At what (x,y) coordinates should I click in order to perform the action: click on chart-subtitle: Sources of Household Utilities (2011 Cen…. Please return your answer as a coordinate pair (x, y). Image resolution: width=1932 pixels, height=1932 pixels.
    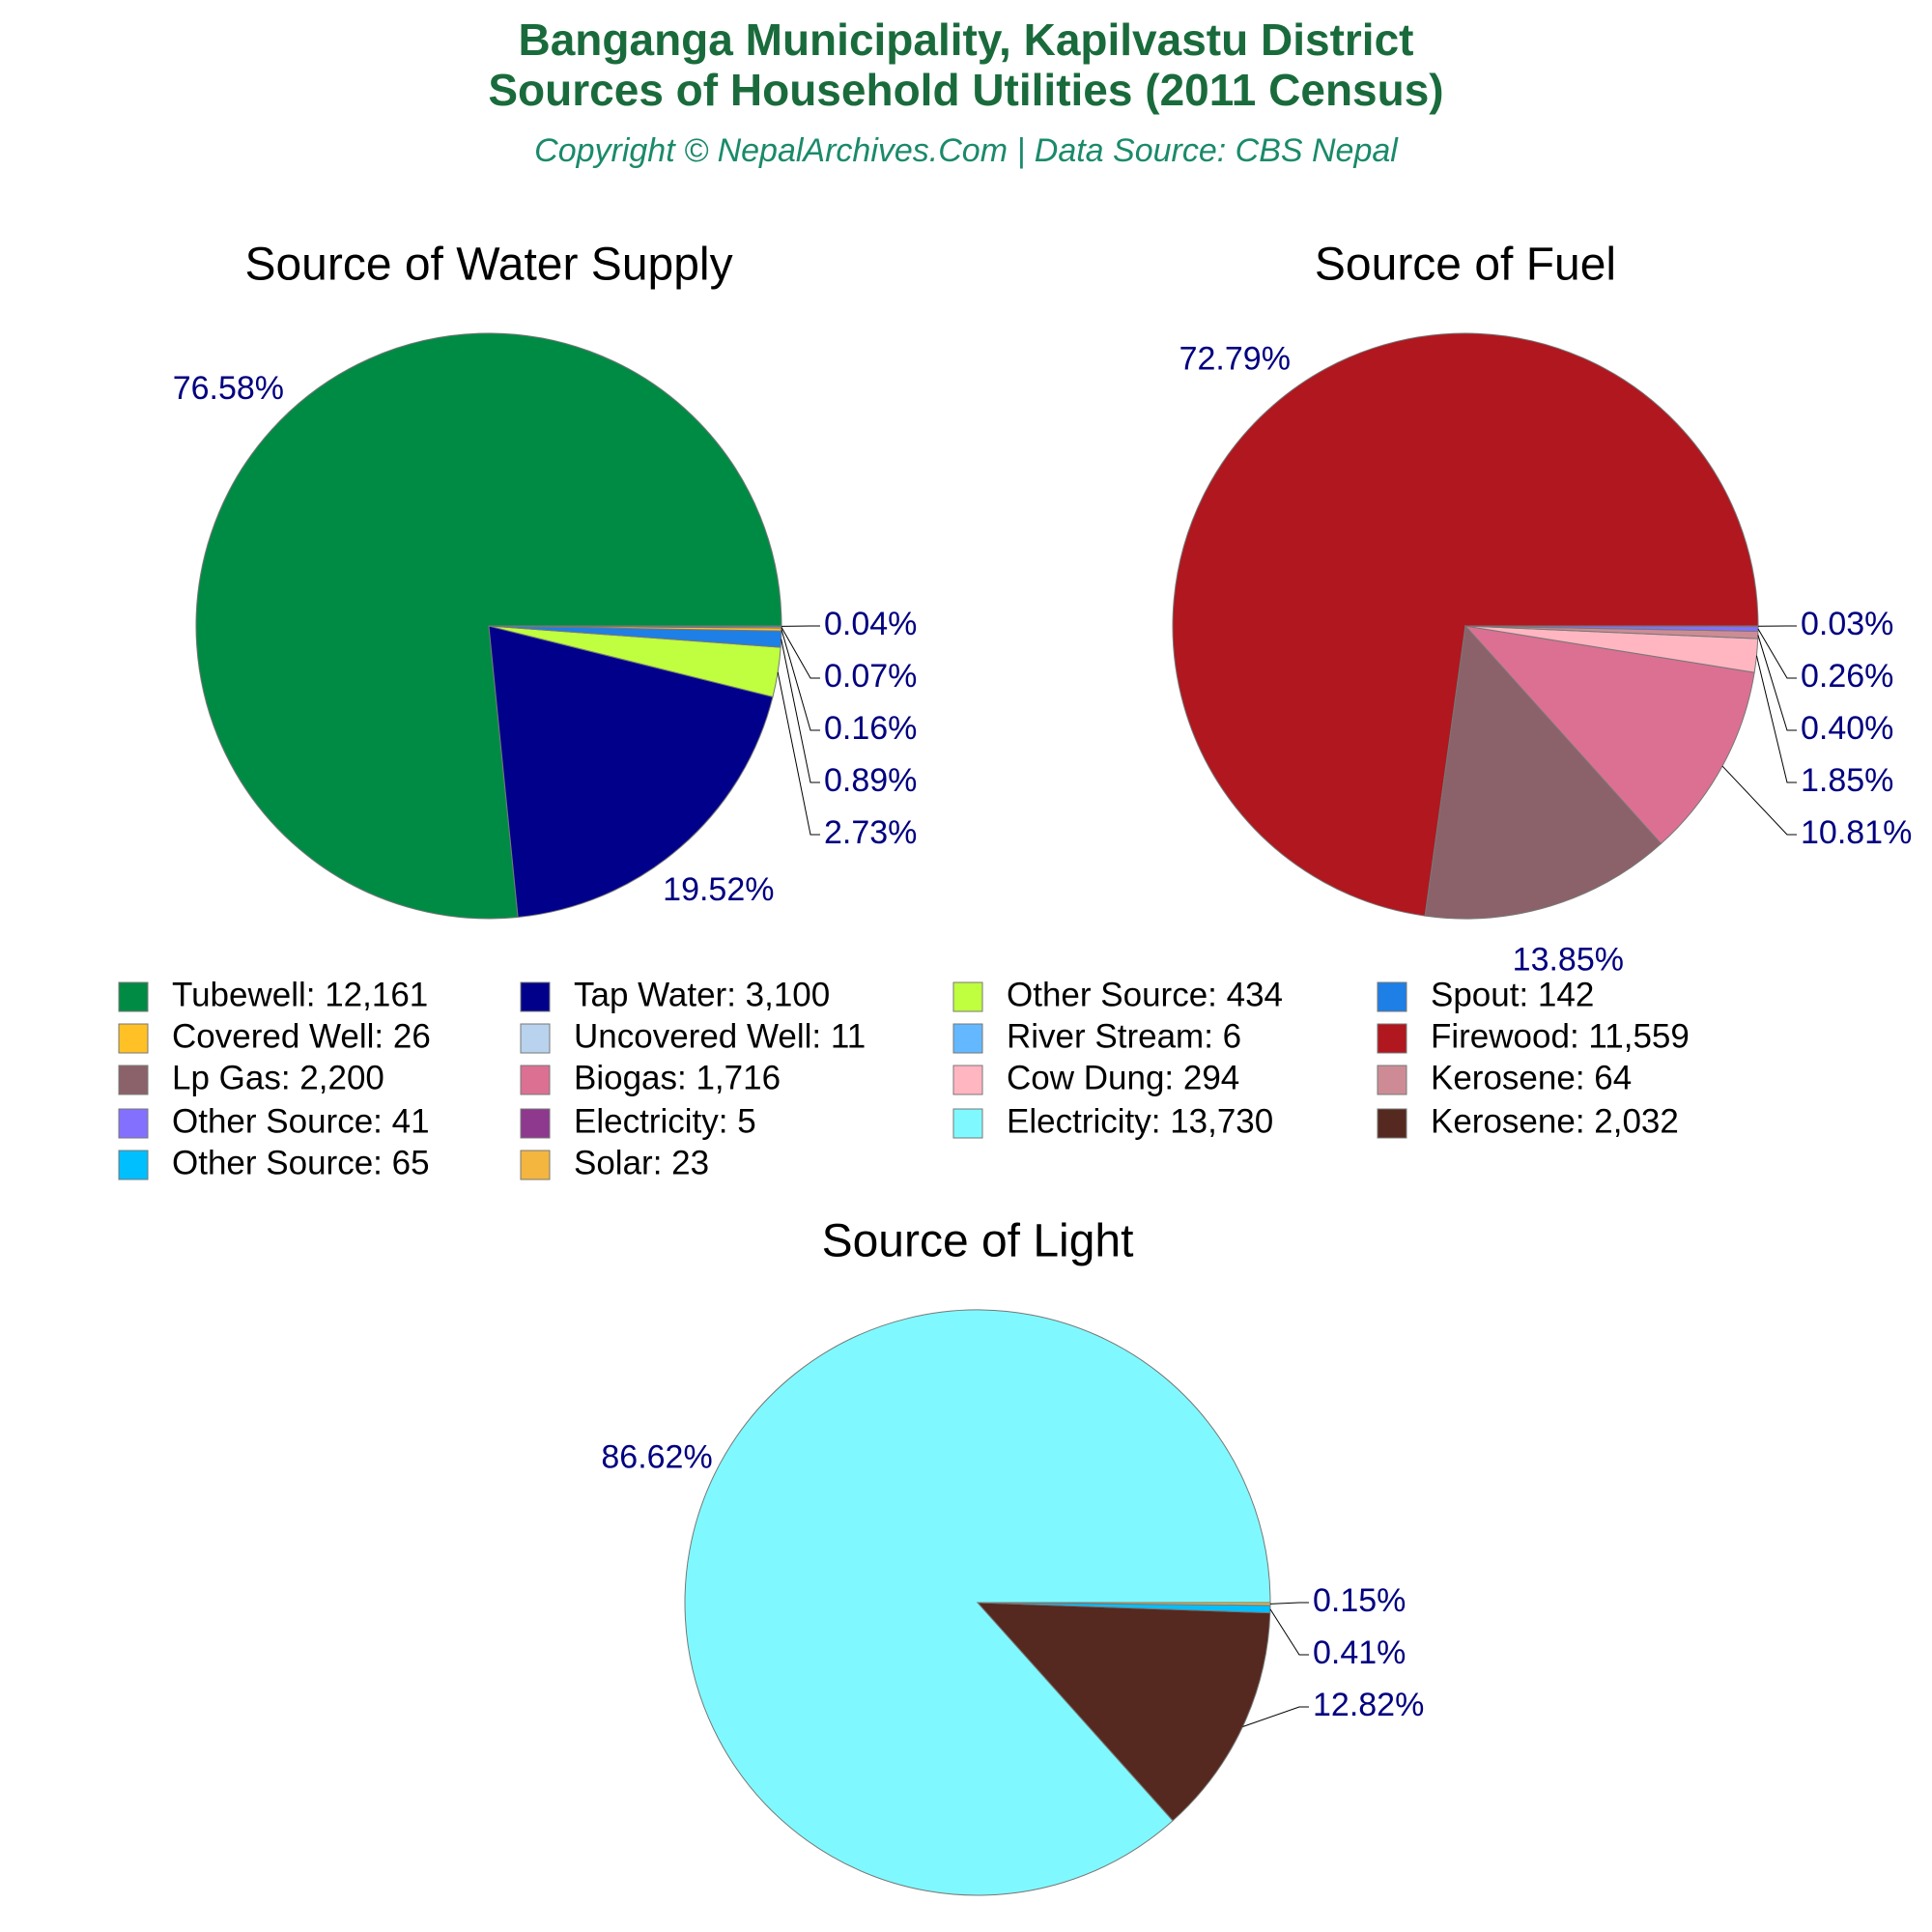
    Looking at the image, I should click on (965, 90).